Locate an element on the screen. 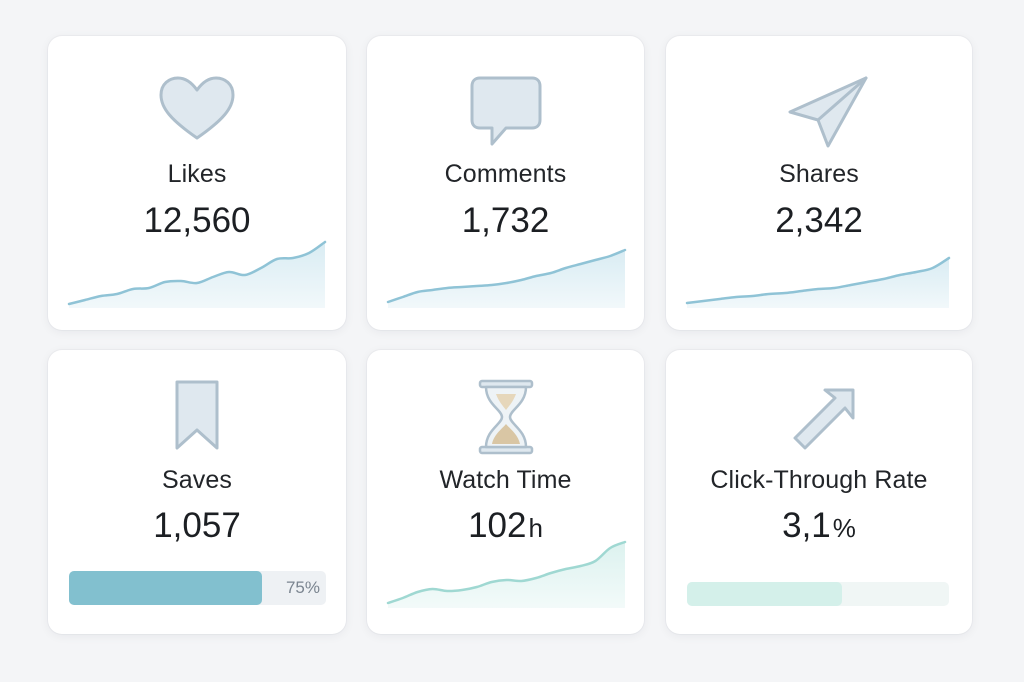  watch-time-value: 102h is located at coordinates (505, 526).